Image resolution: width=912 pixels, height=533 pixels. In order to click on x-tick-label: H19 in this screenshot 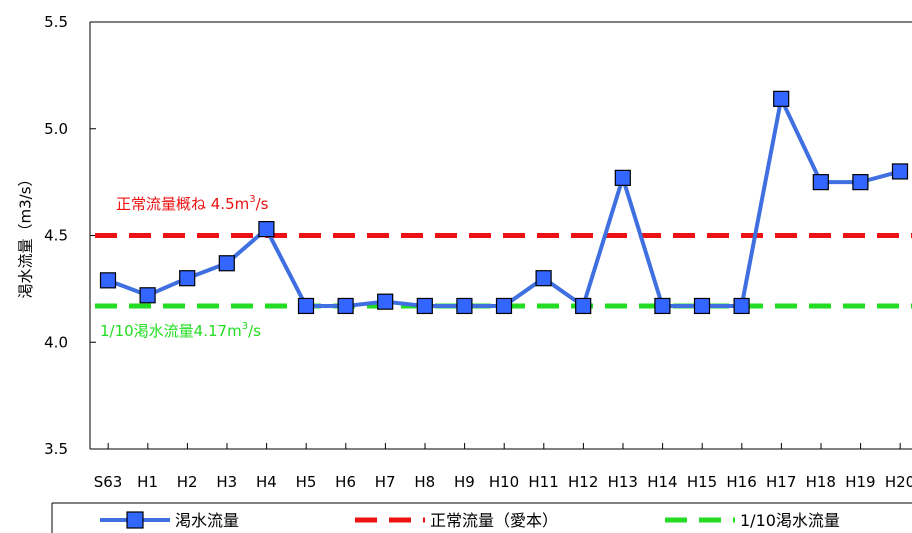, I will do `click(860, 482)`.